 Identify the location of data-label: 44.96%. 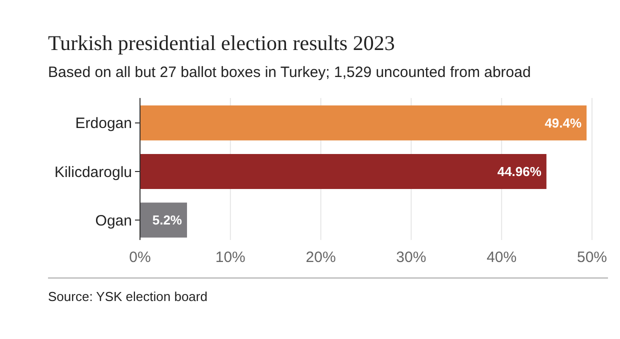
(519, 172).